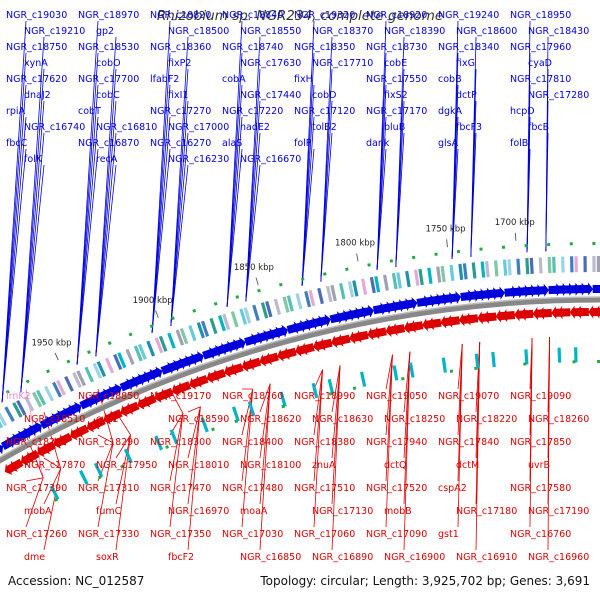 This screenshot has height=600, width=600. Describe the element at coordinates (414, 419) in the screenshot. I see `reverse-gene-label: NGR_c18250` at that location.